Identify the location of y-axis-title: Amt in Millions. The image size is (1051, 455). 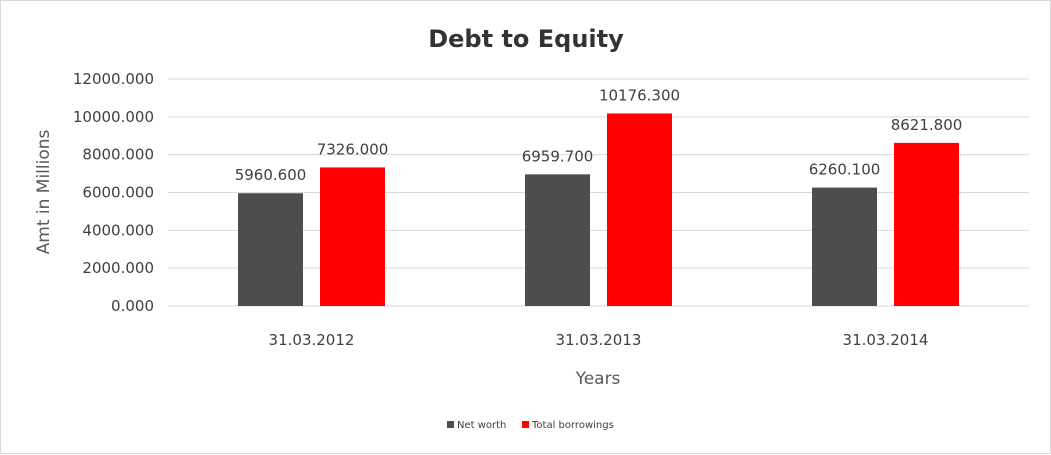
(44, 191).